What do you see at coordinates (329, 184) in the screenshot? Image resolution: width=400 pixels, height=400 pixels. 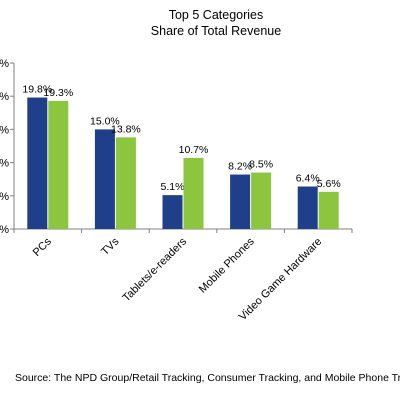 I see `data-label: 5.6%` at bounding box center [329, 184].